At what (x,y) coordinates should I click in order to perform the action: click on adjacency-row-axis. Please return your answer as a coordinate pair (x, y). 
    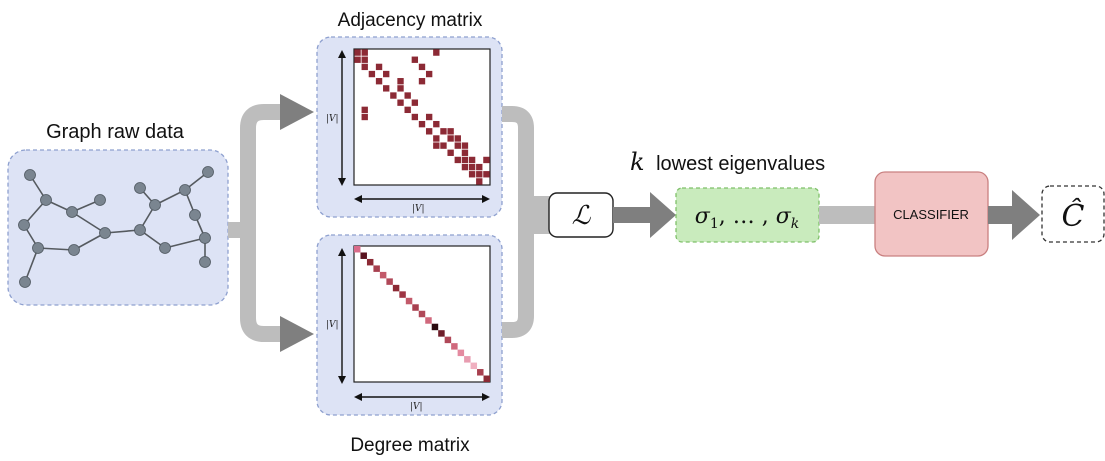
    Looking at the image, I should click on (342, 118).